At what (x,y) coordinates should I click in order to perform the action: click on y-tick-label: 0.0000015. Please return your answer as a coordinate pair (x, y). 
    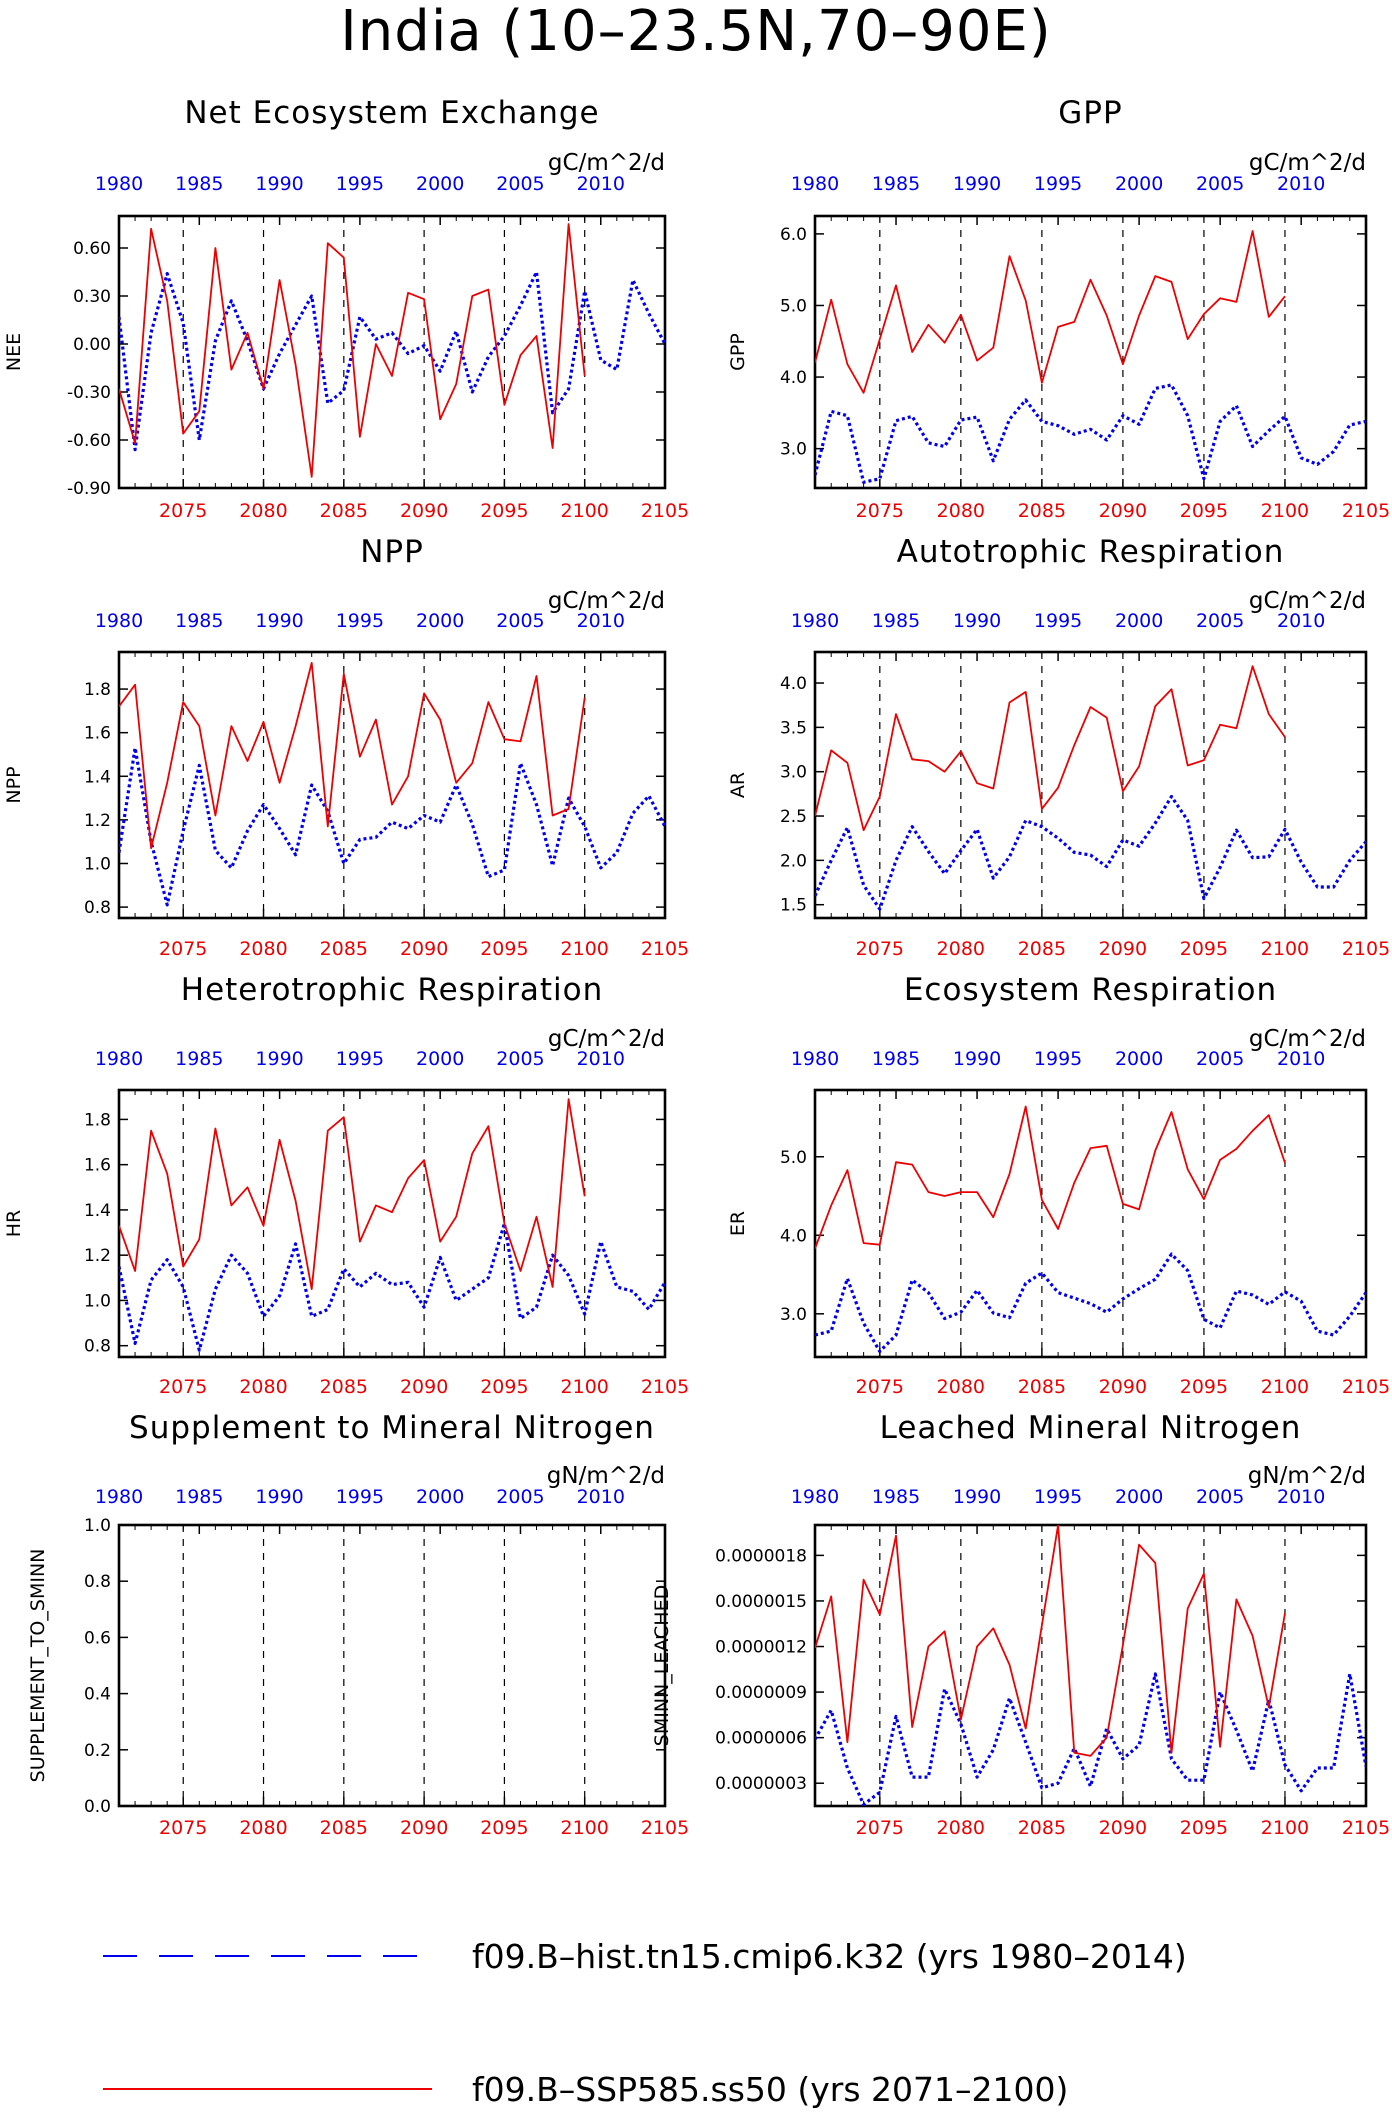
    Looking at the image, I should click on (761, 1602).